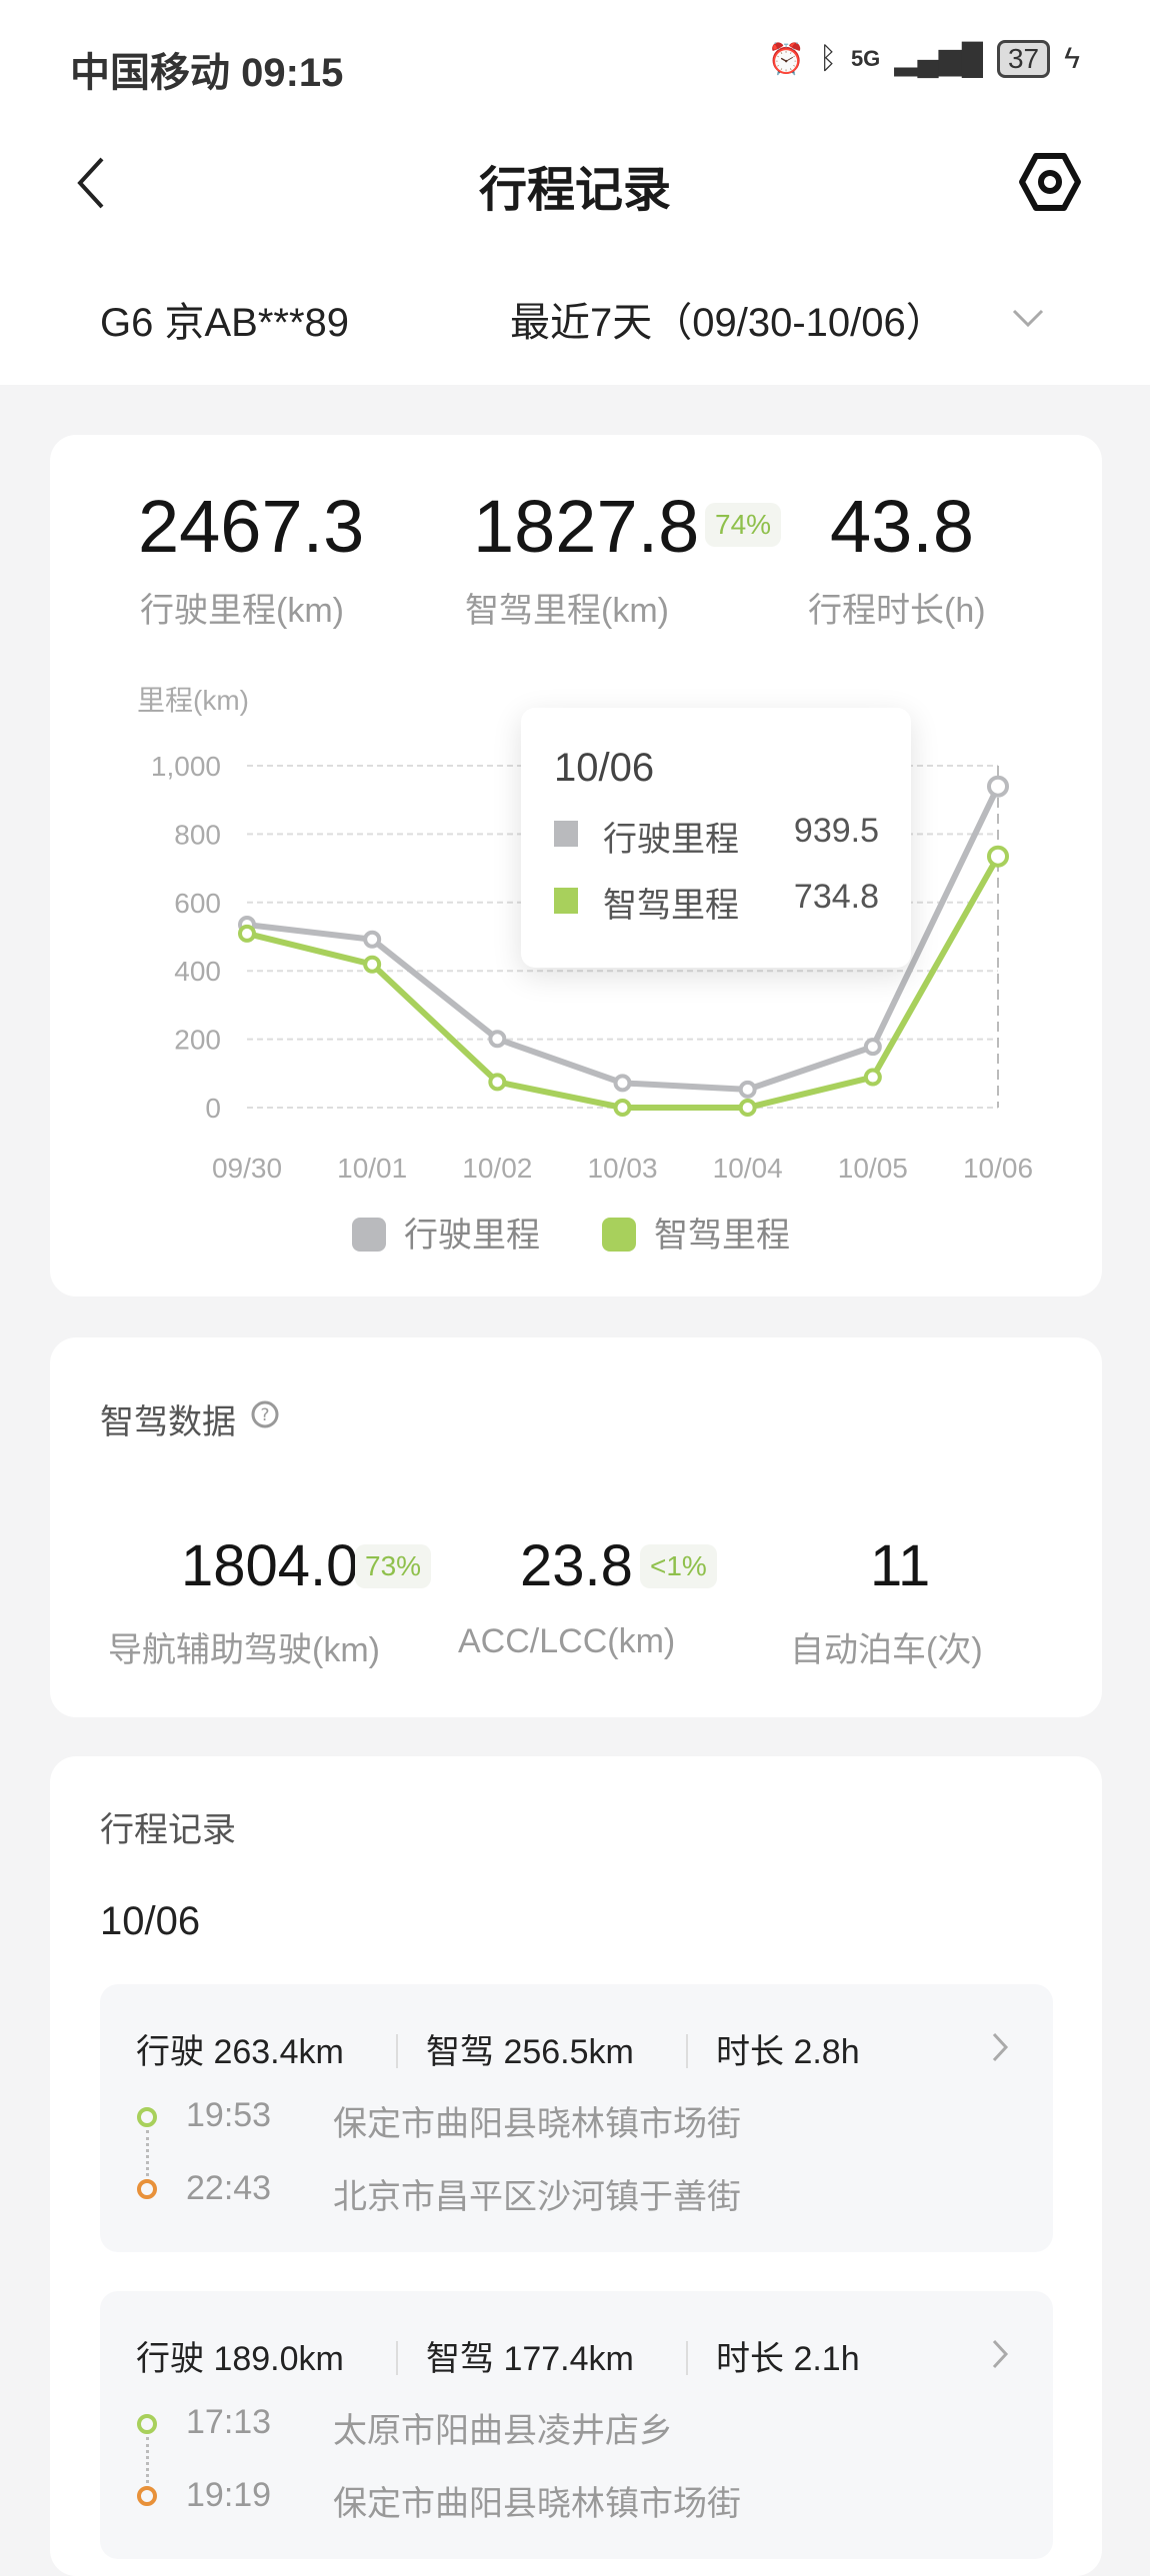  What do you see at coordinates (197, 904) in the screenshot?
I see `y-tick-label: 600` at bounding box center [197, 904].